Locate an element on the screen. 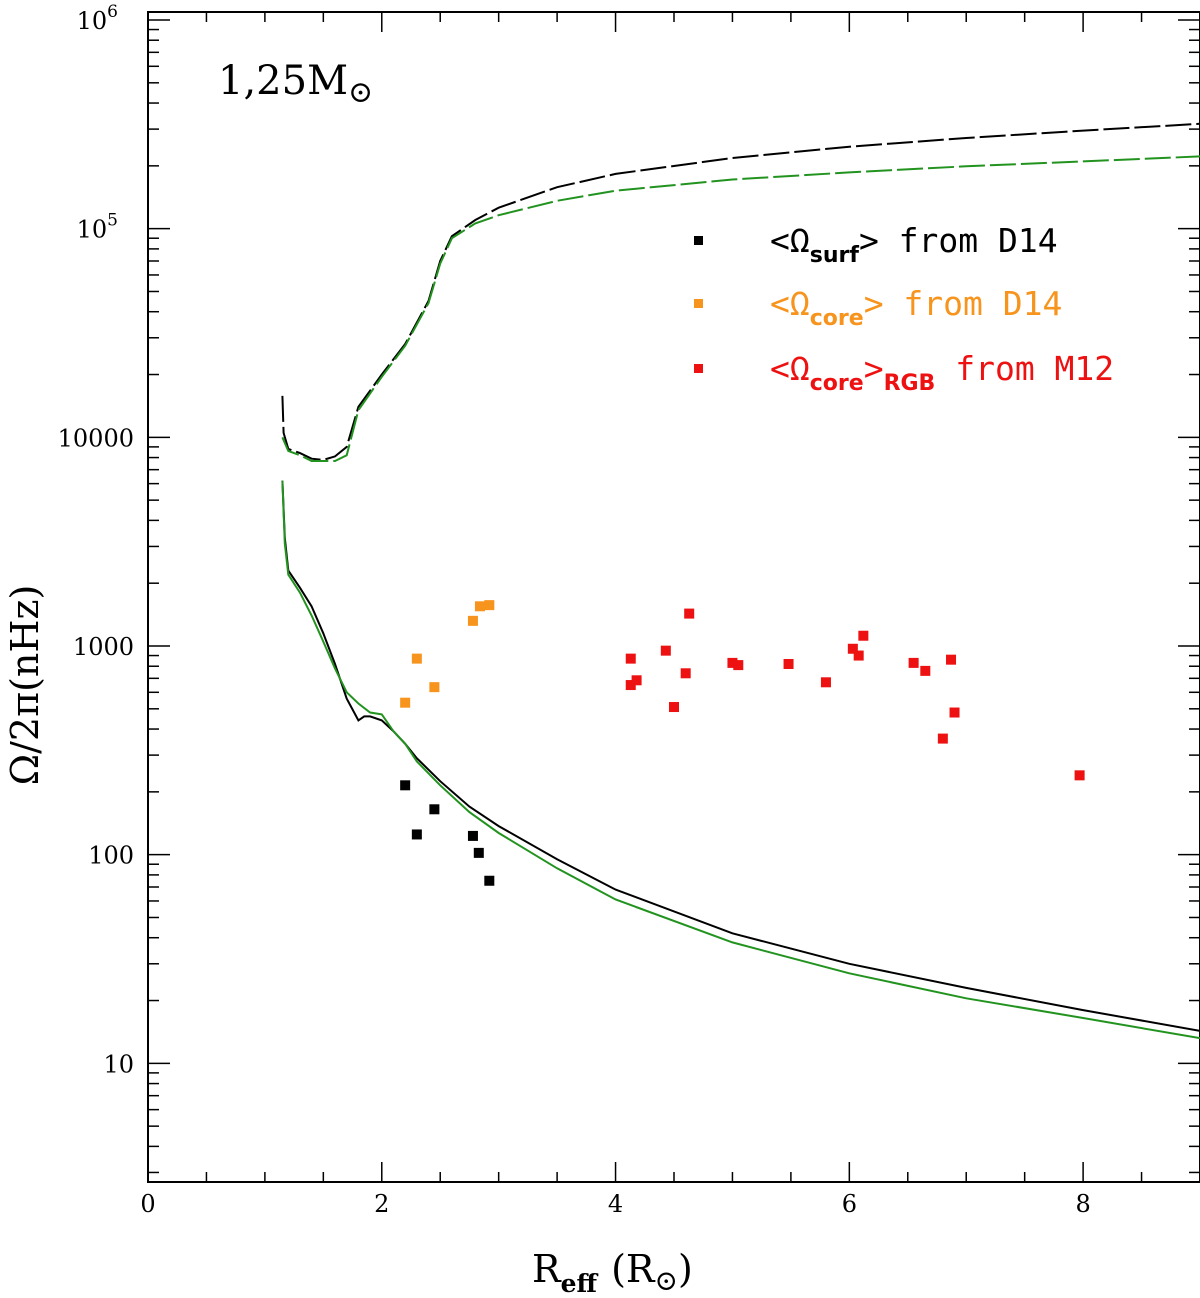  y-tick-label: 1000 is located at coordinates (103, 647).